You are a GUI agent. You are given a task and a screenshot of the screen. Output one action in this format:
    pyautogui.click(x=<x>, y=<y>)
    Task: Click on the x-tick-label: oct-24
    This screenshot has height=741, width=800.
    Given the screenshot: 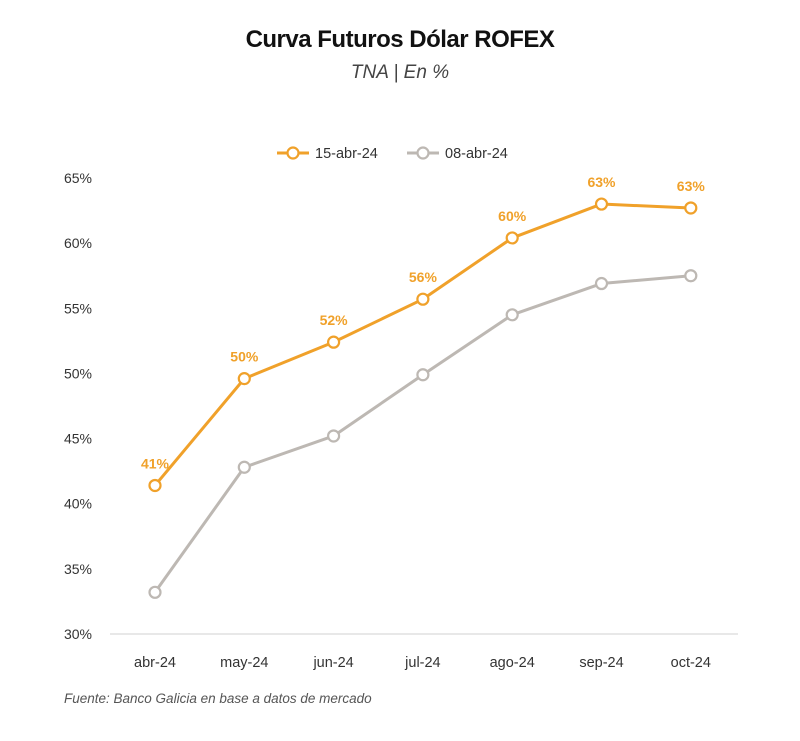 What is the action you would take?
    pyautogui.click(x=691, y=663)
    